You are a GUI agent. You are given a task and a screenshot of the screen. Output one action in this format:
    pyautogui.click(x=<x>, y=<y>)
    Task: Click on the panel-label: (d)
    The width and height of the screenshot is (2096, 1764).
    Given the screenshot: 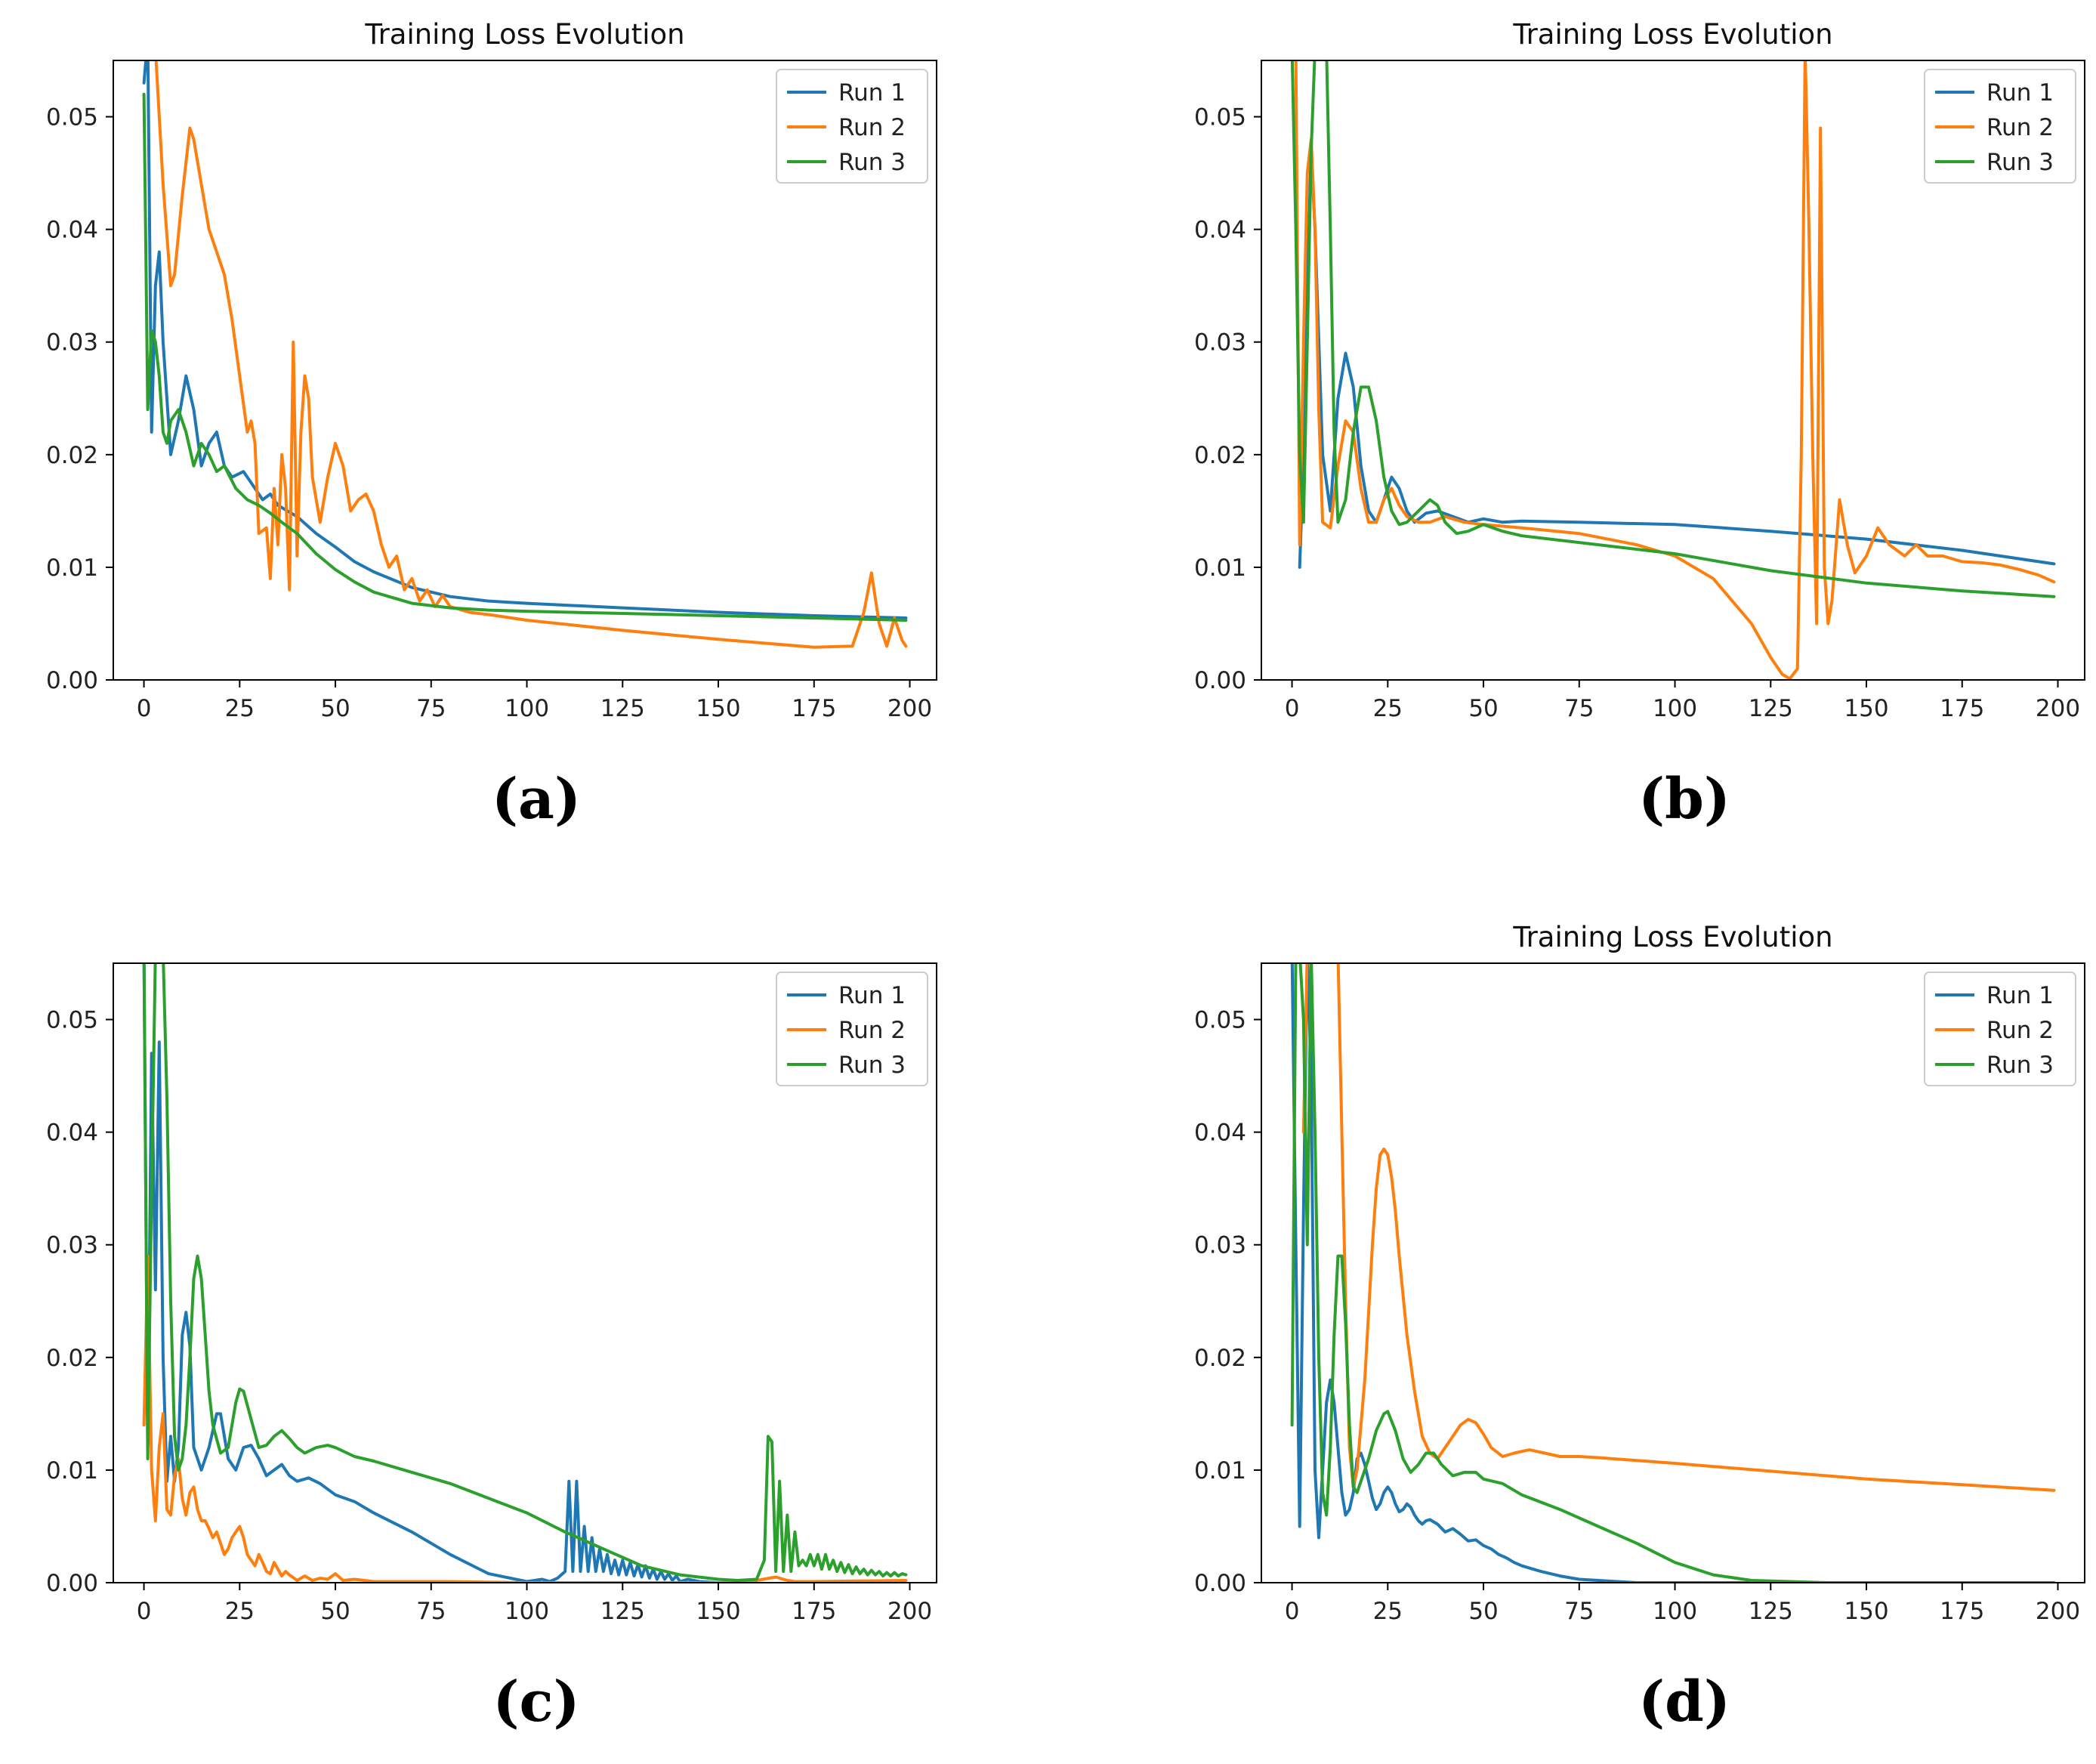 What is the action you would take?
    pyautogui.click(x=1684, y=1702)
    